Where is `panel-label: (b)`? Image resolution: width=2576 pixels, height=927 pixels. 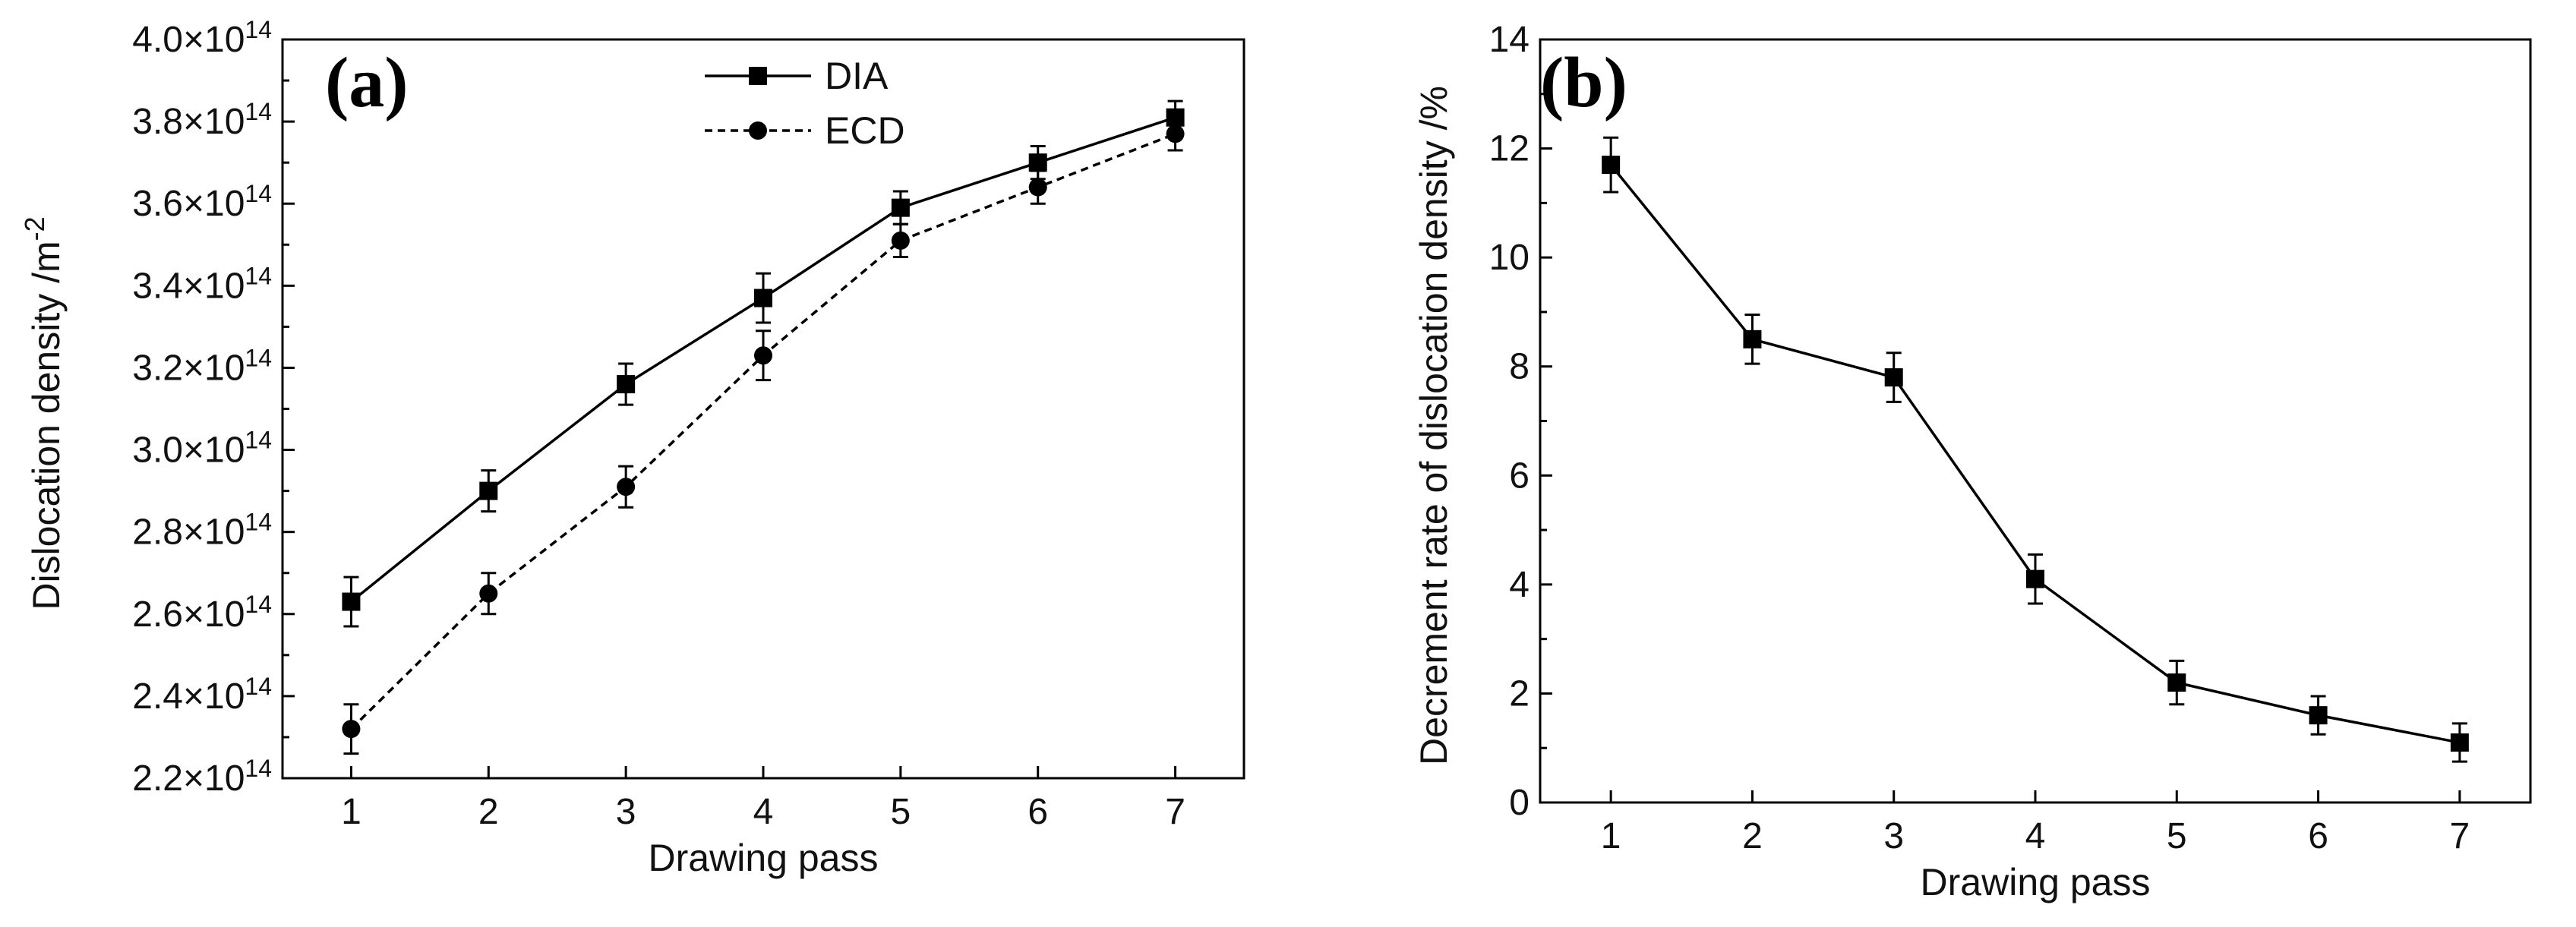
panel-label: (b) is located at coordinates (1583, 82).